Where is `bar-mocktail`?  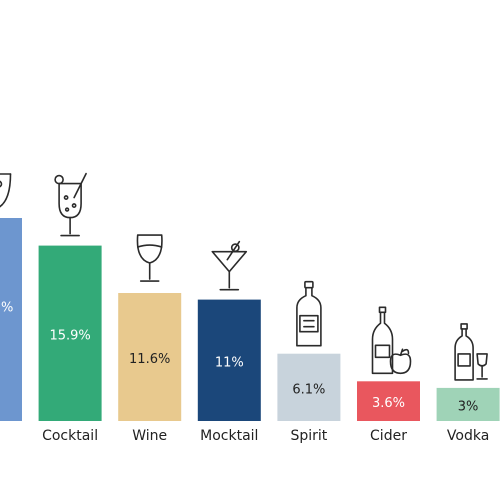 bar-mocktail is located at coordinates (229, 360).